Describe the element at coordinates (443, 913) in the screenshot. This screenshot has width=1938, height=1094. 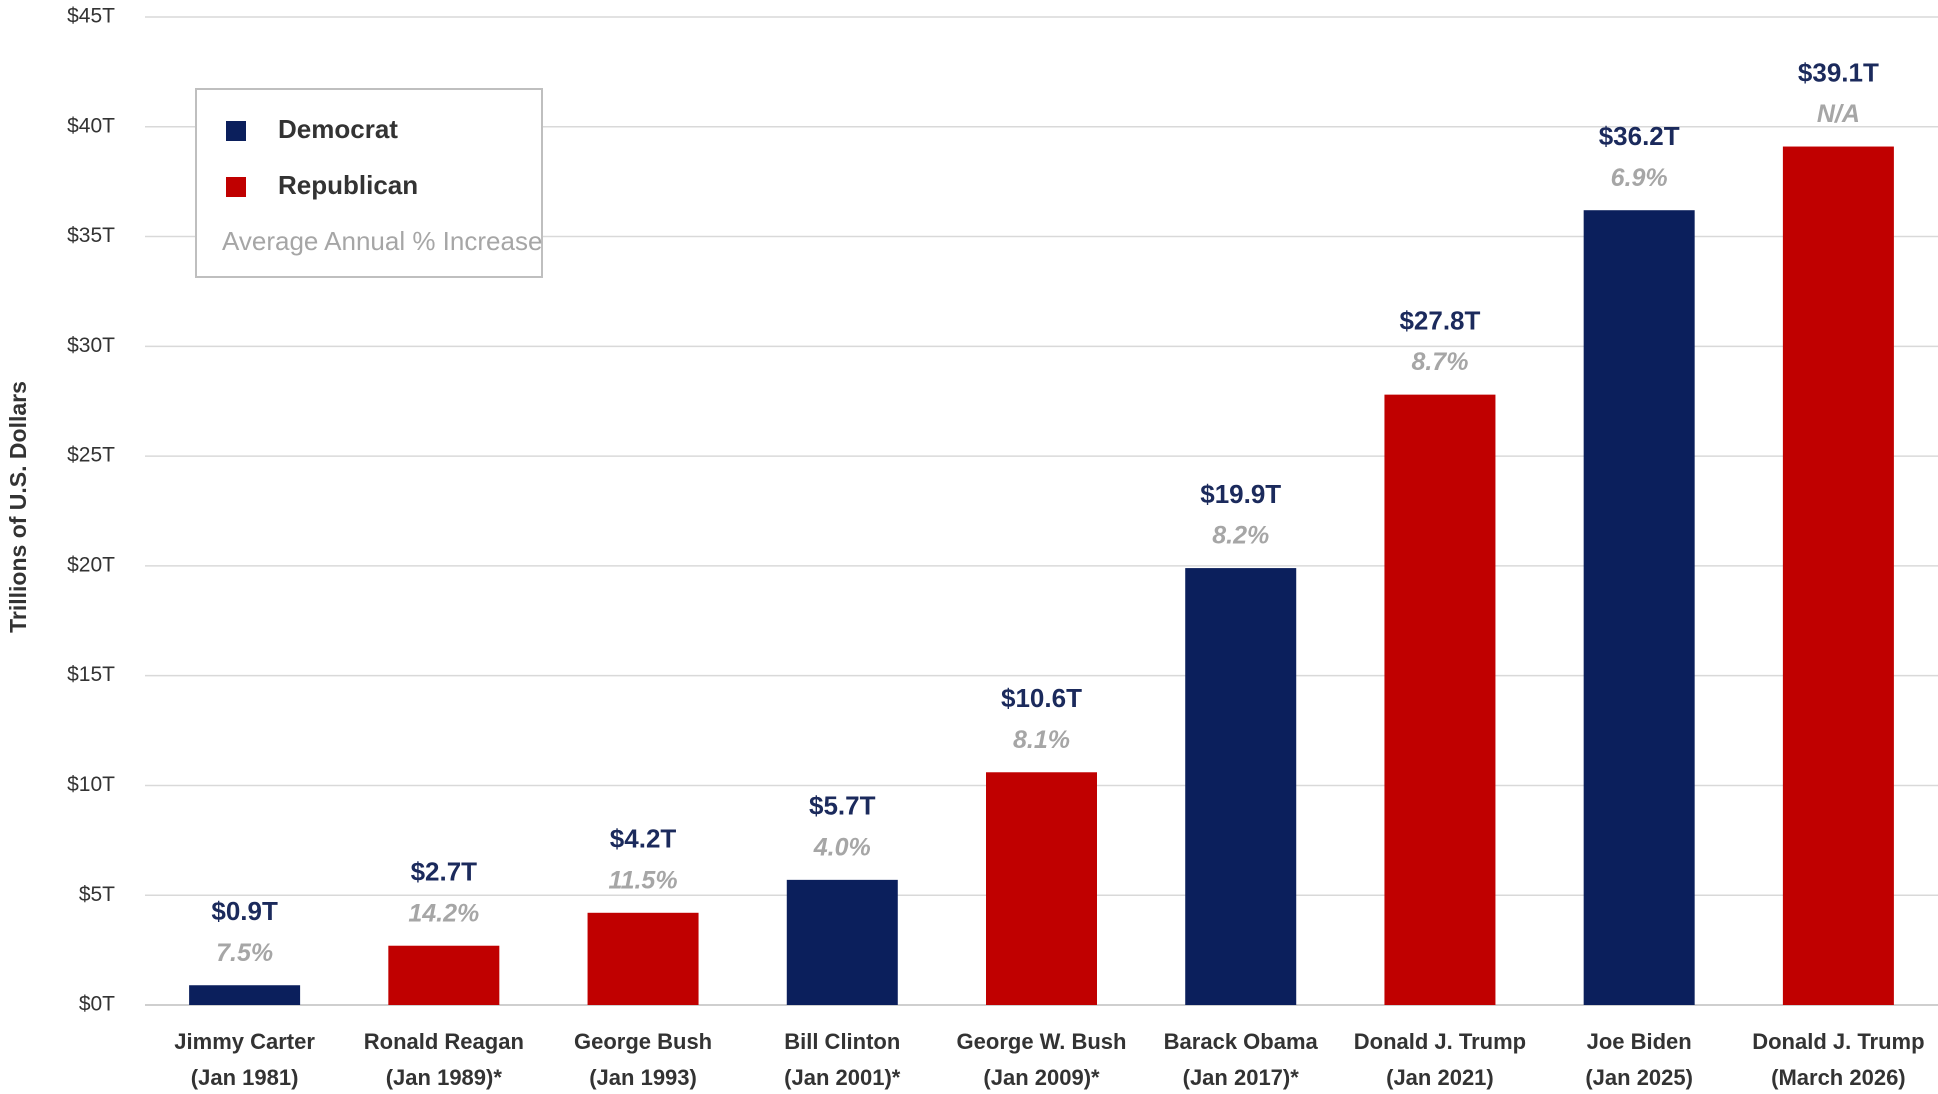
I see `increase-label: 14.2%` at that location.